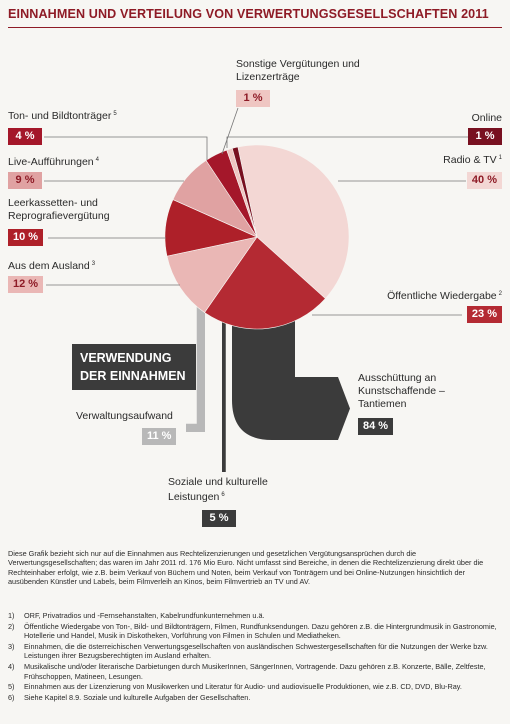  What do you see at coordinates (422, 118) in the screenshot?
I see `category-label: Online` at bounding box center [422, 118].